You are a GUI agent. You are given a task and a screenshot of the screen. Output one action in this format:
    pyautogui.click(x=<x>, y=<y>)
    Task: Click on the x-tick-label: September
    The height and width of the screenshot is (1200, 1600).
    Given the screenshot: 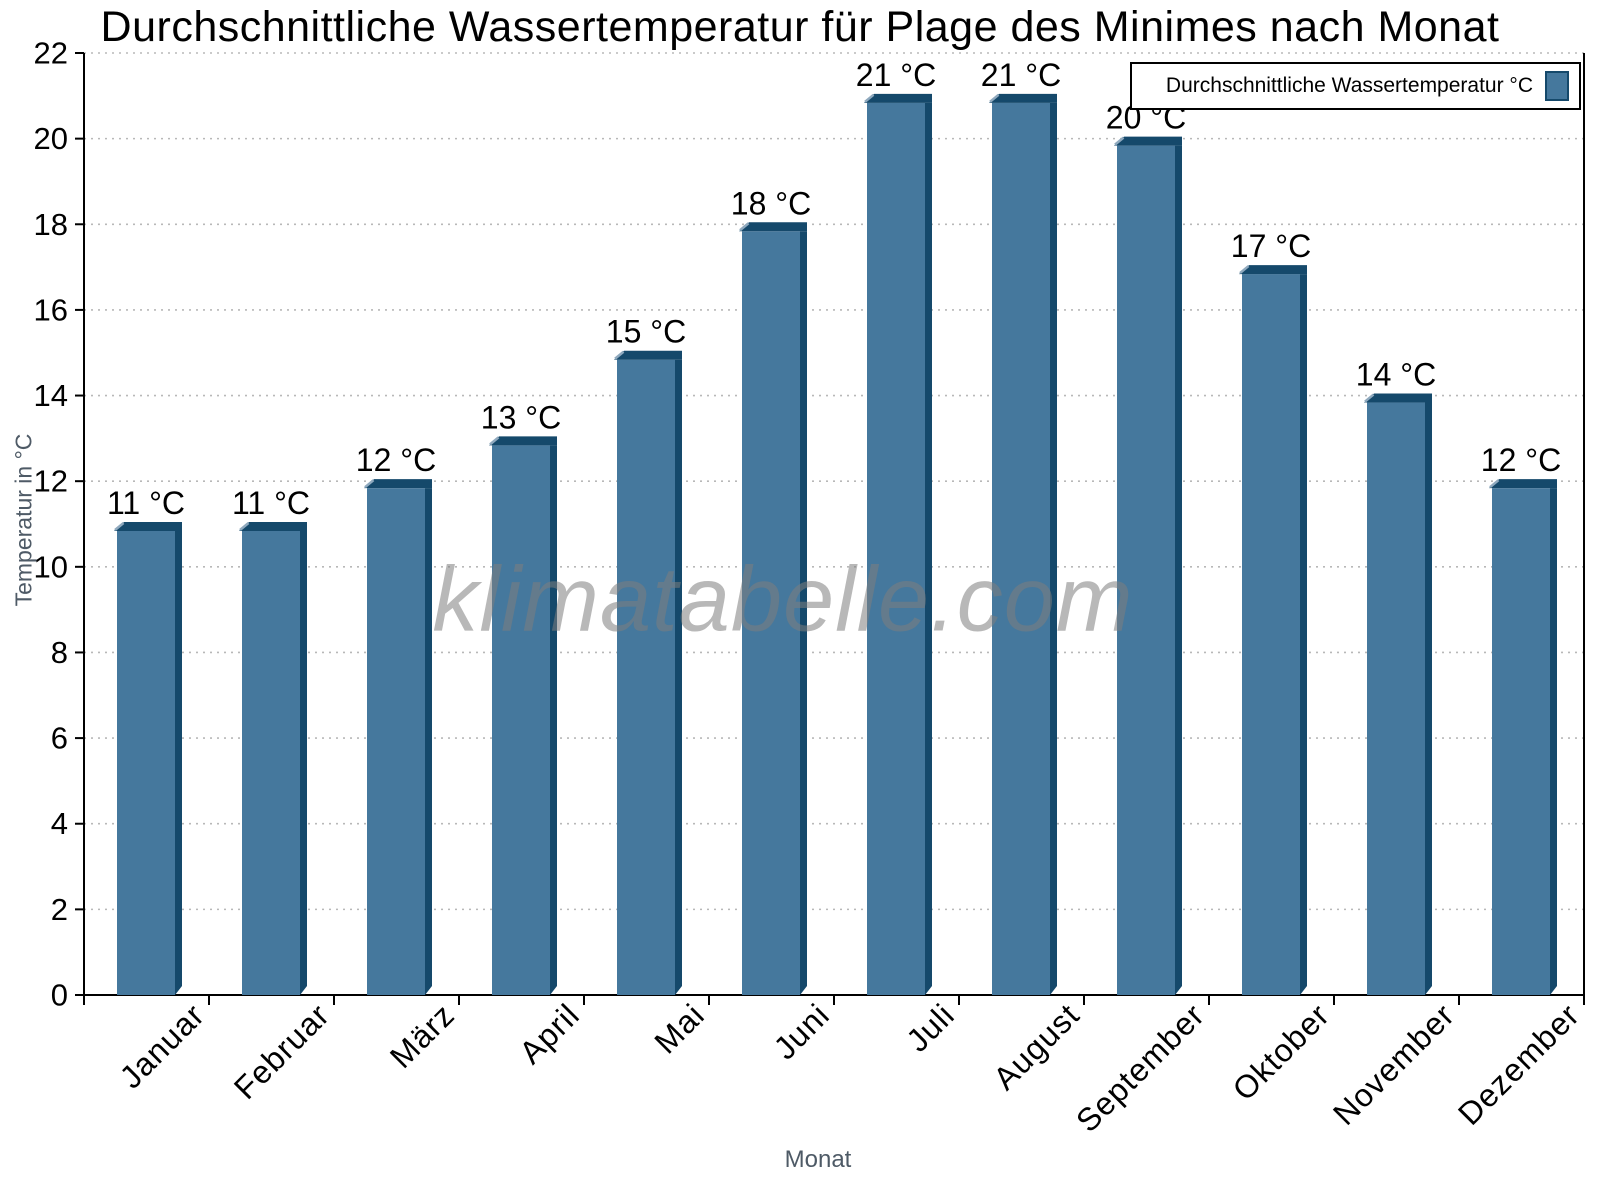 What is the action you would take?
    pyautogui.click(x=1140, y=1067)
    